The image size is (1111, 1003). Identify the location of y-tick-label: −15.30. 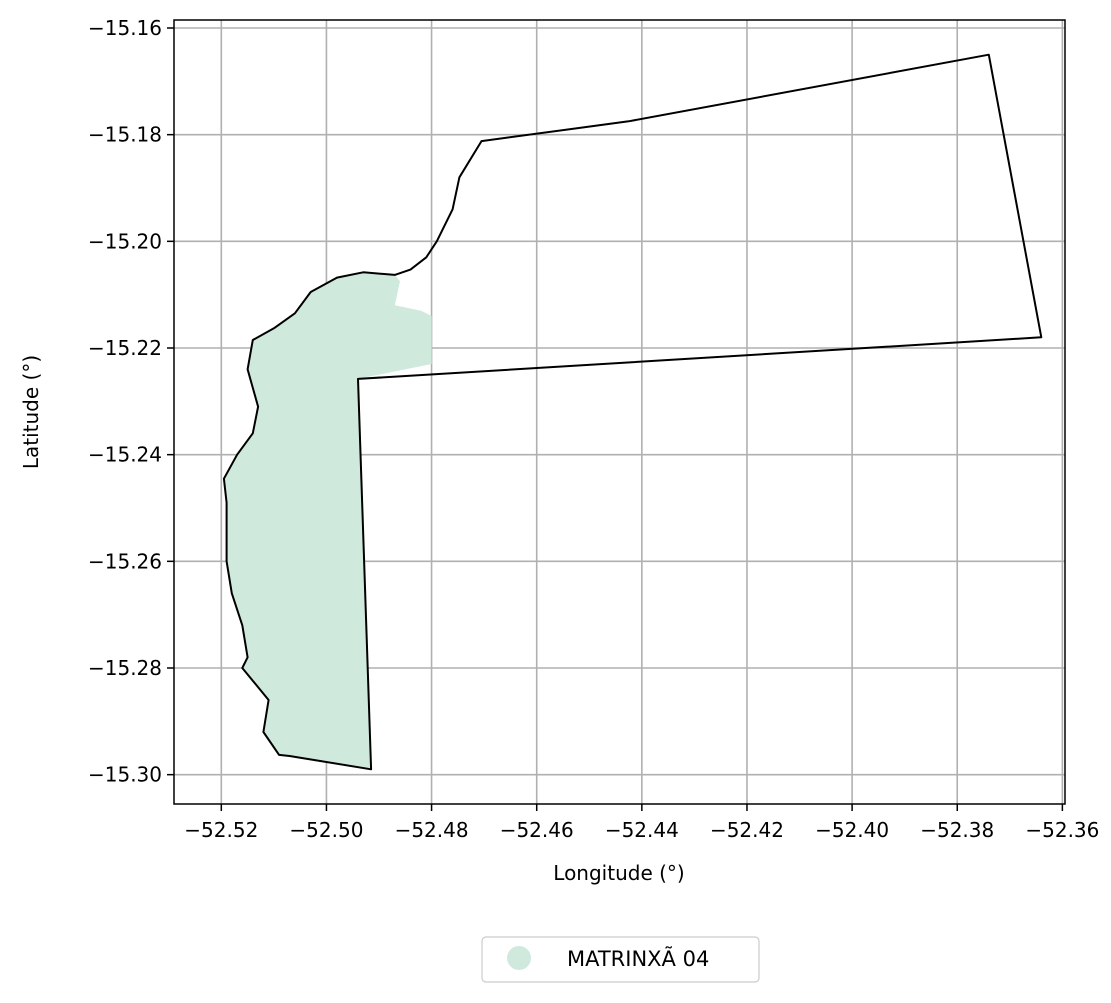
(125, 775).